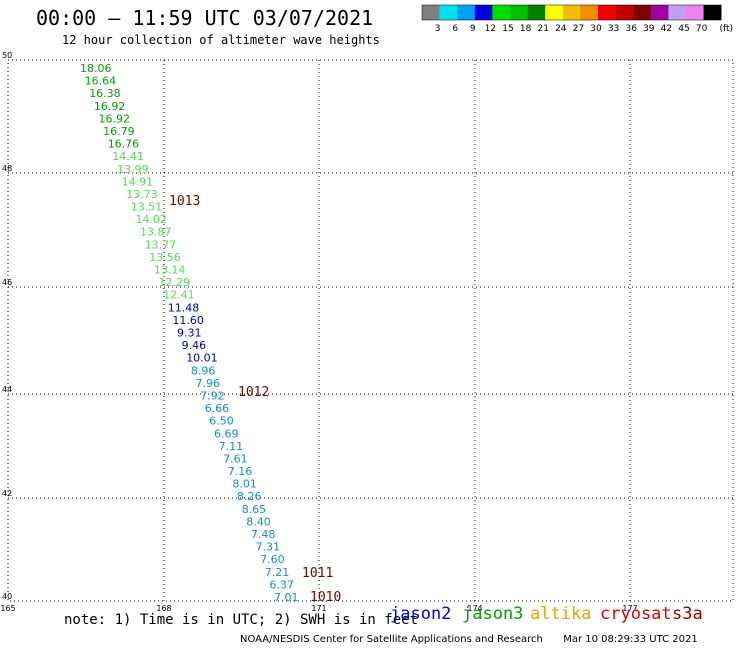 This screenshot has height=650, width=740. Describe the element at coordinates (184, 201) in the screenshot. I see `pressure-label: 1013` at that location.